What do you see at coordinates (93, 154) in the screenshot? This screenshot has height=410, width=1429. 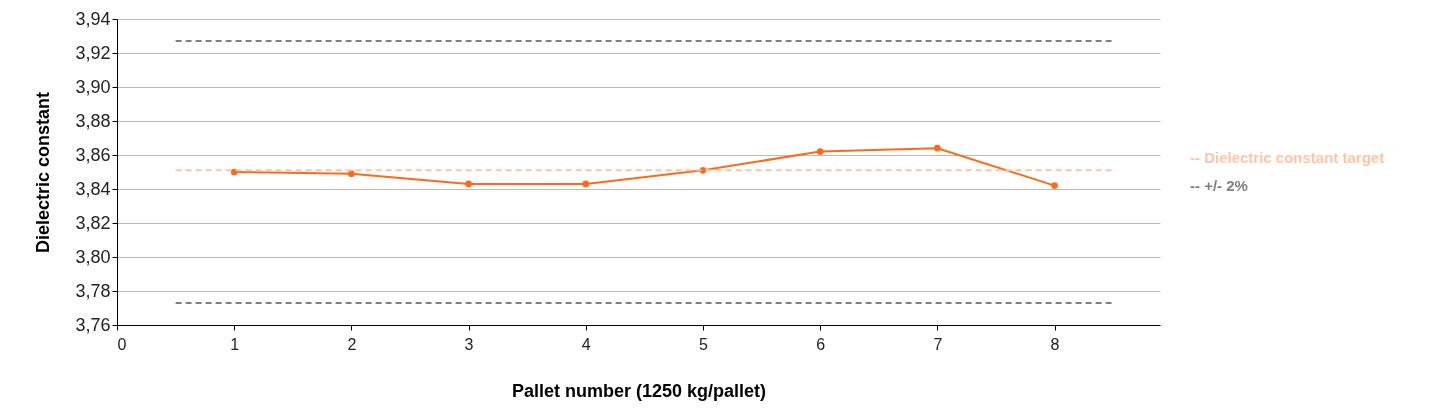 I see `y-tick-label: 3,86` at bounding box center [93, 154].